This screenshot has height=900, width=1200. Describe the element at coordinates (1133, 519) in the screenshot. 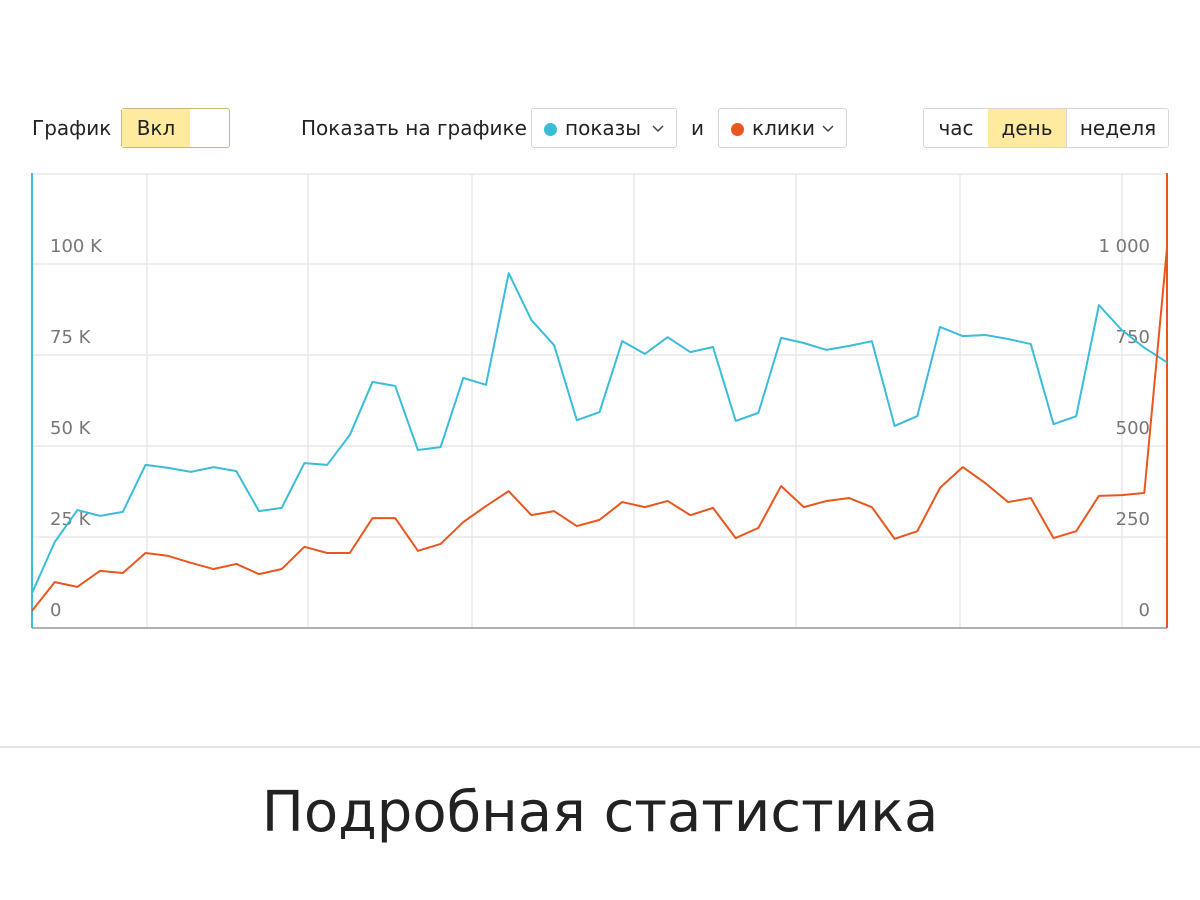

I see `y2-tick-label: 250` at that location.